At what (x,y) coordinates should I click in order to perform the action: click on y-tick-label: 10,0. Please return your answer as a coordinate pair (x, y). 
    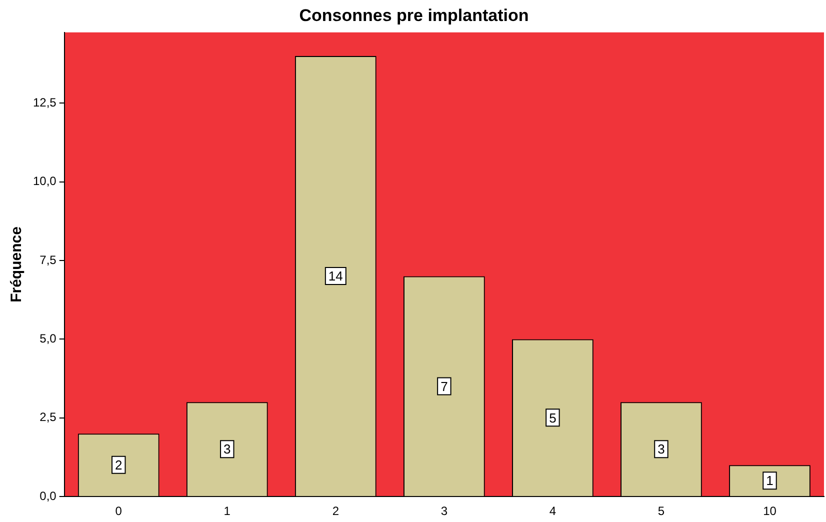
    Looking at the image, I should click on (44, 181).